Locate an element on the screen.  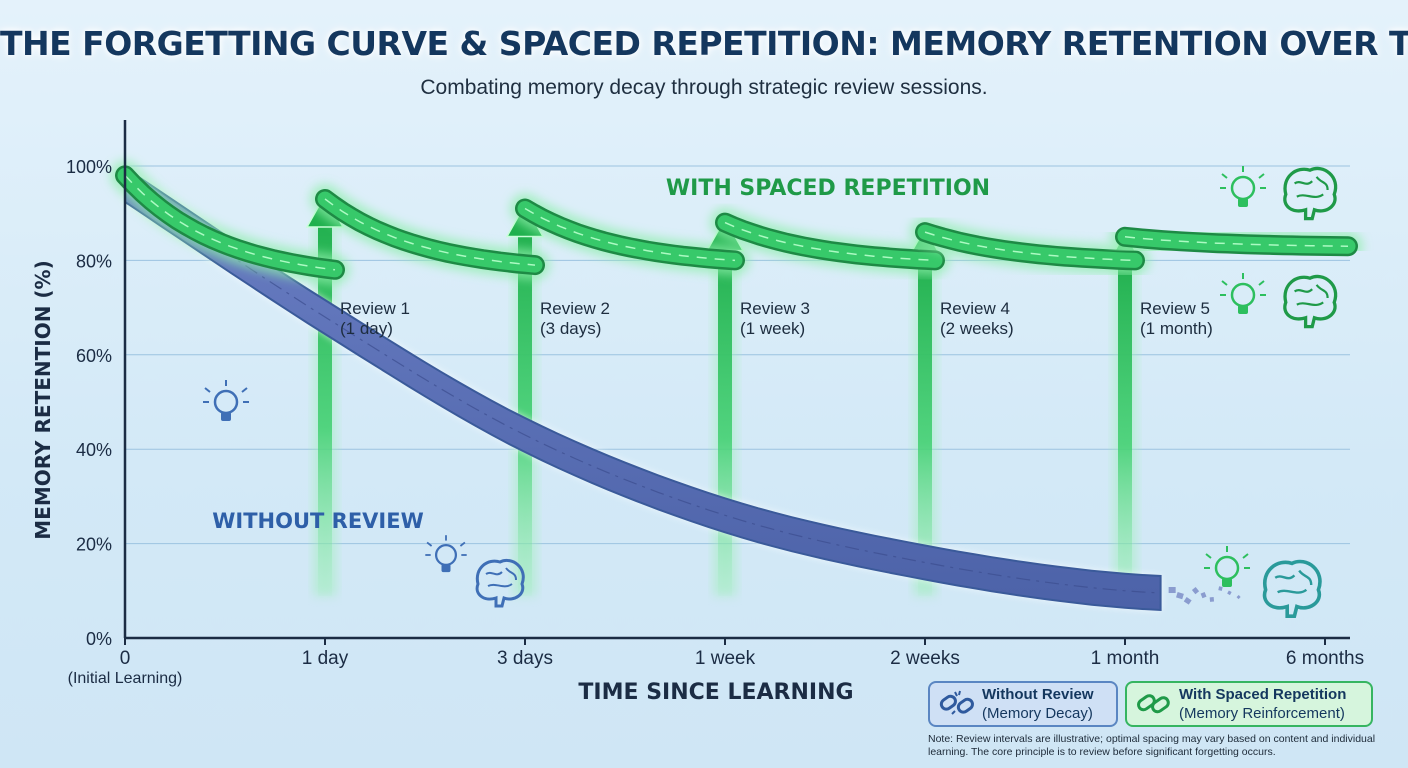
review-label: Review 1 is located at coordinates (375, 308).